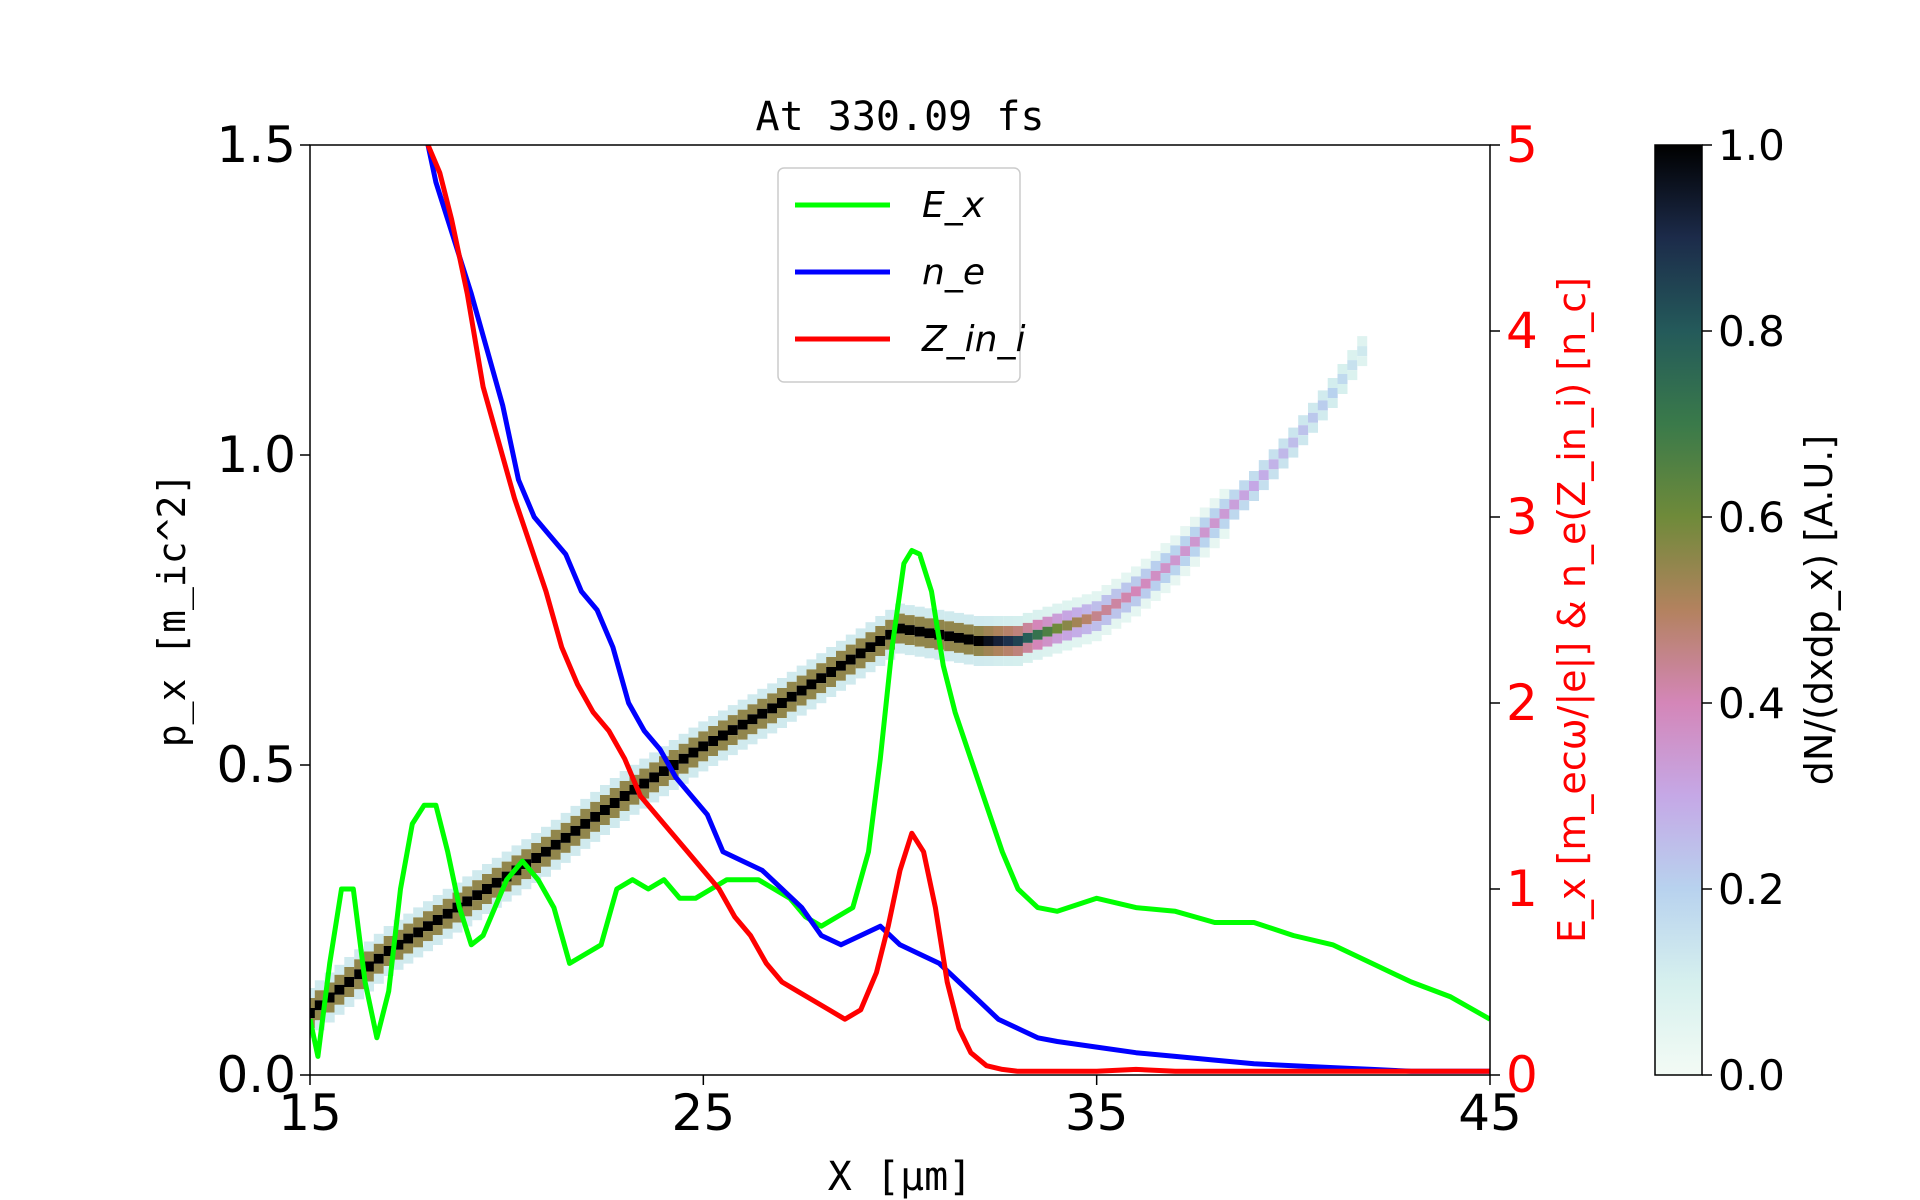 The width and height of the screenshot is (1920, 1200). I want to click on y-right-tick-label: 2, so click(1522, 703).